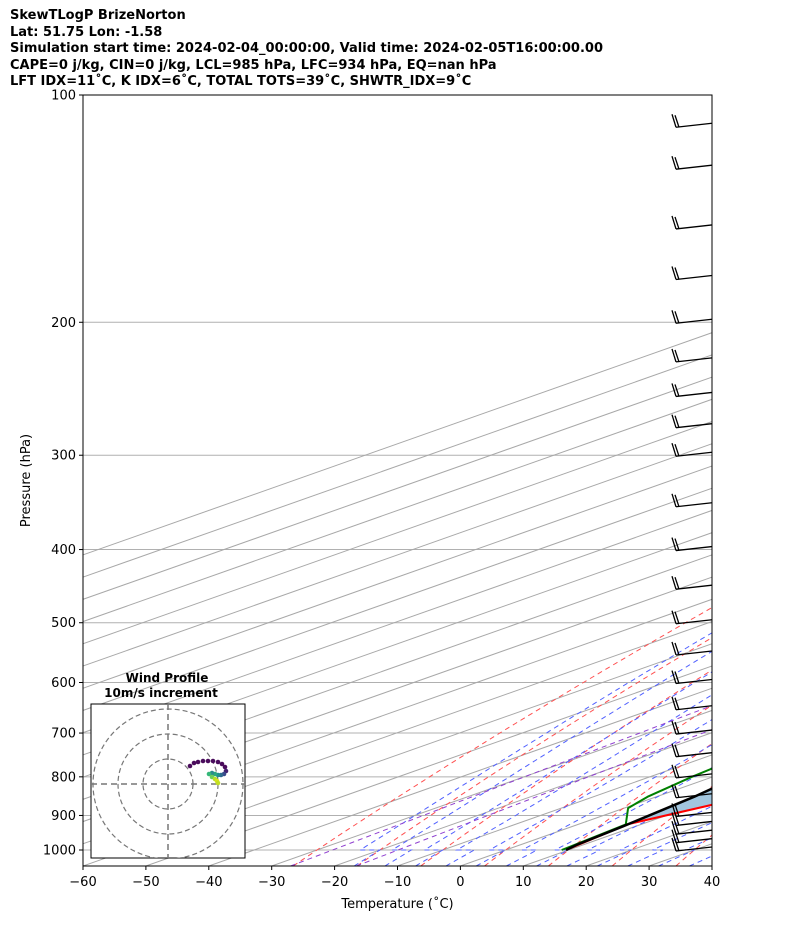 This screenshot has width=794, height=937. I want to click on dewpoint-line, so click(636, 809).